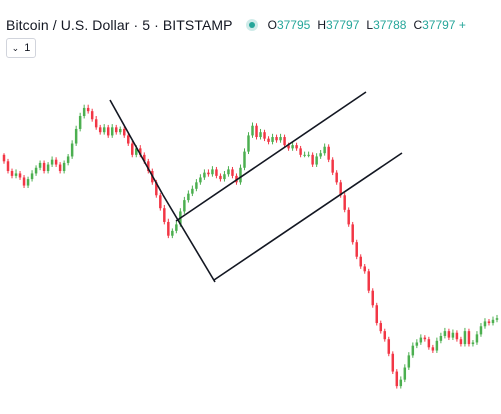 Image resolution: width=501 pixels, height=414 pixels. I want to click on channel-upper-line, so click(271, 156).